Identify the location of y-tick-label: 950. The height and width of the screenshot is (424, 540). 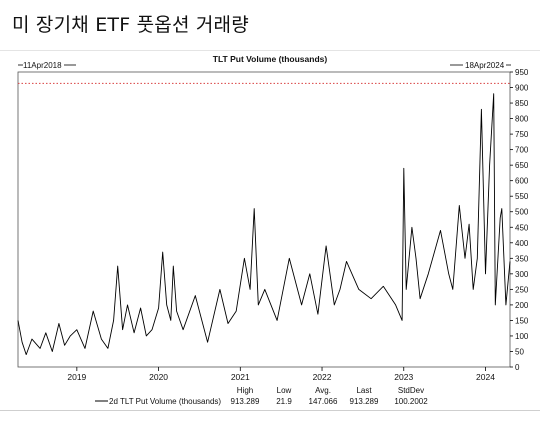
(522, 72).